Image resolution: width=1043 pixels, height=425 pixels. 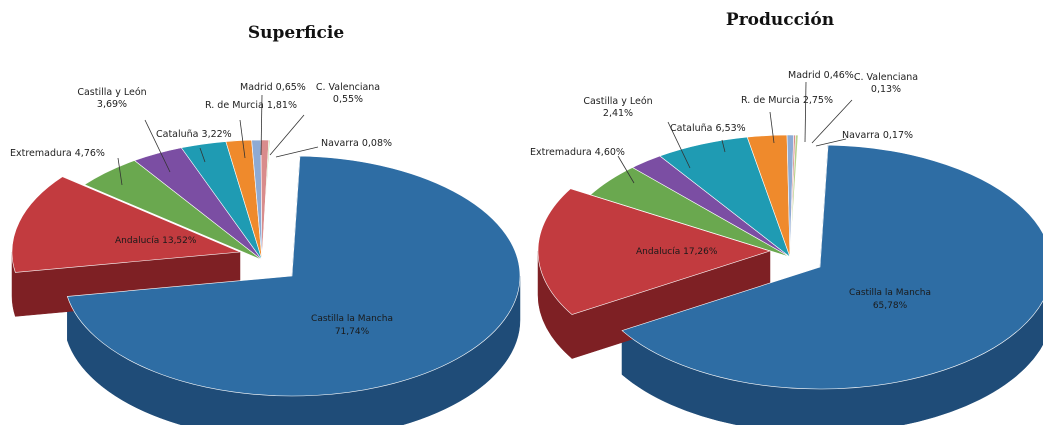 I want to click on slice-label-andalucia: Andalucía 13,52%, so click(x=156, y=241).